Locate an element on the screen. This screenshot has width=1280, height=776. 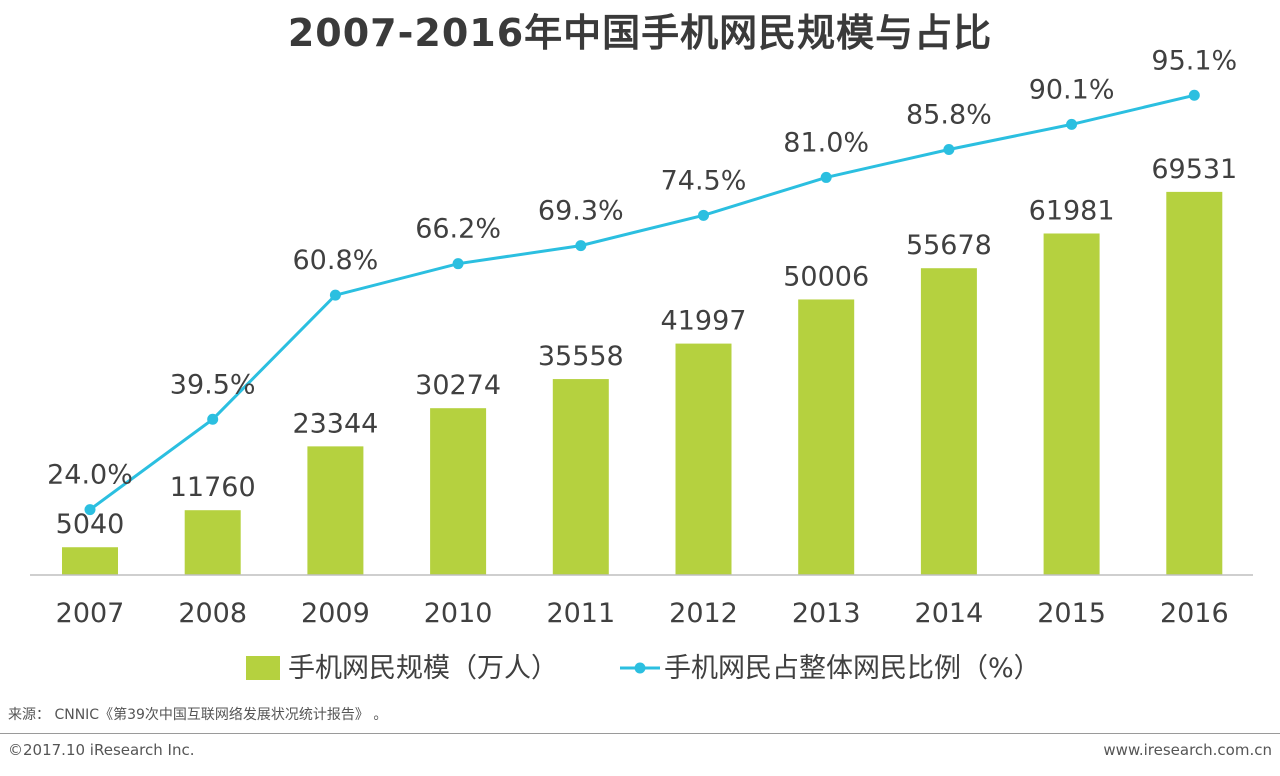
site-url: www.iresearch.com.cn is located at coordinates (1187, 750).